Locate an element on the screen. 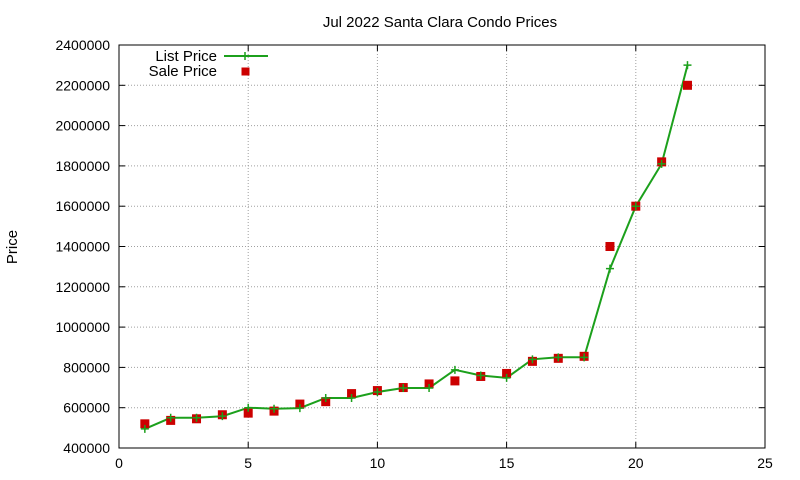 The image size is (800, 480). legend: List Price Sale Price is located at coordinates (208, 64).